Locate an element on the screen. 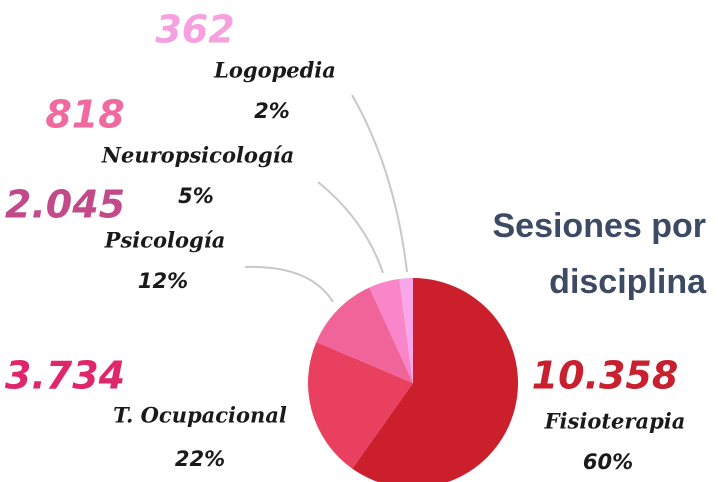  chart-title: Sesiones por disciplina is located at coordinates (599, 254).